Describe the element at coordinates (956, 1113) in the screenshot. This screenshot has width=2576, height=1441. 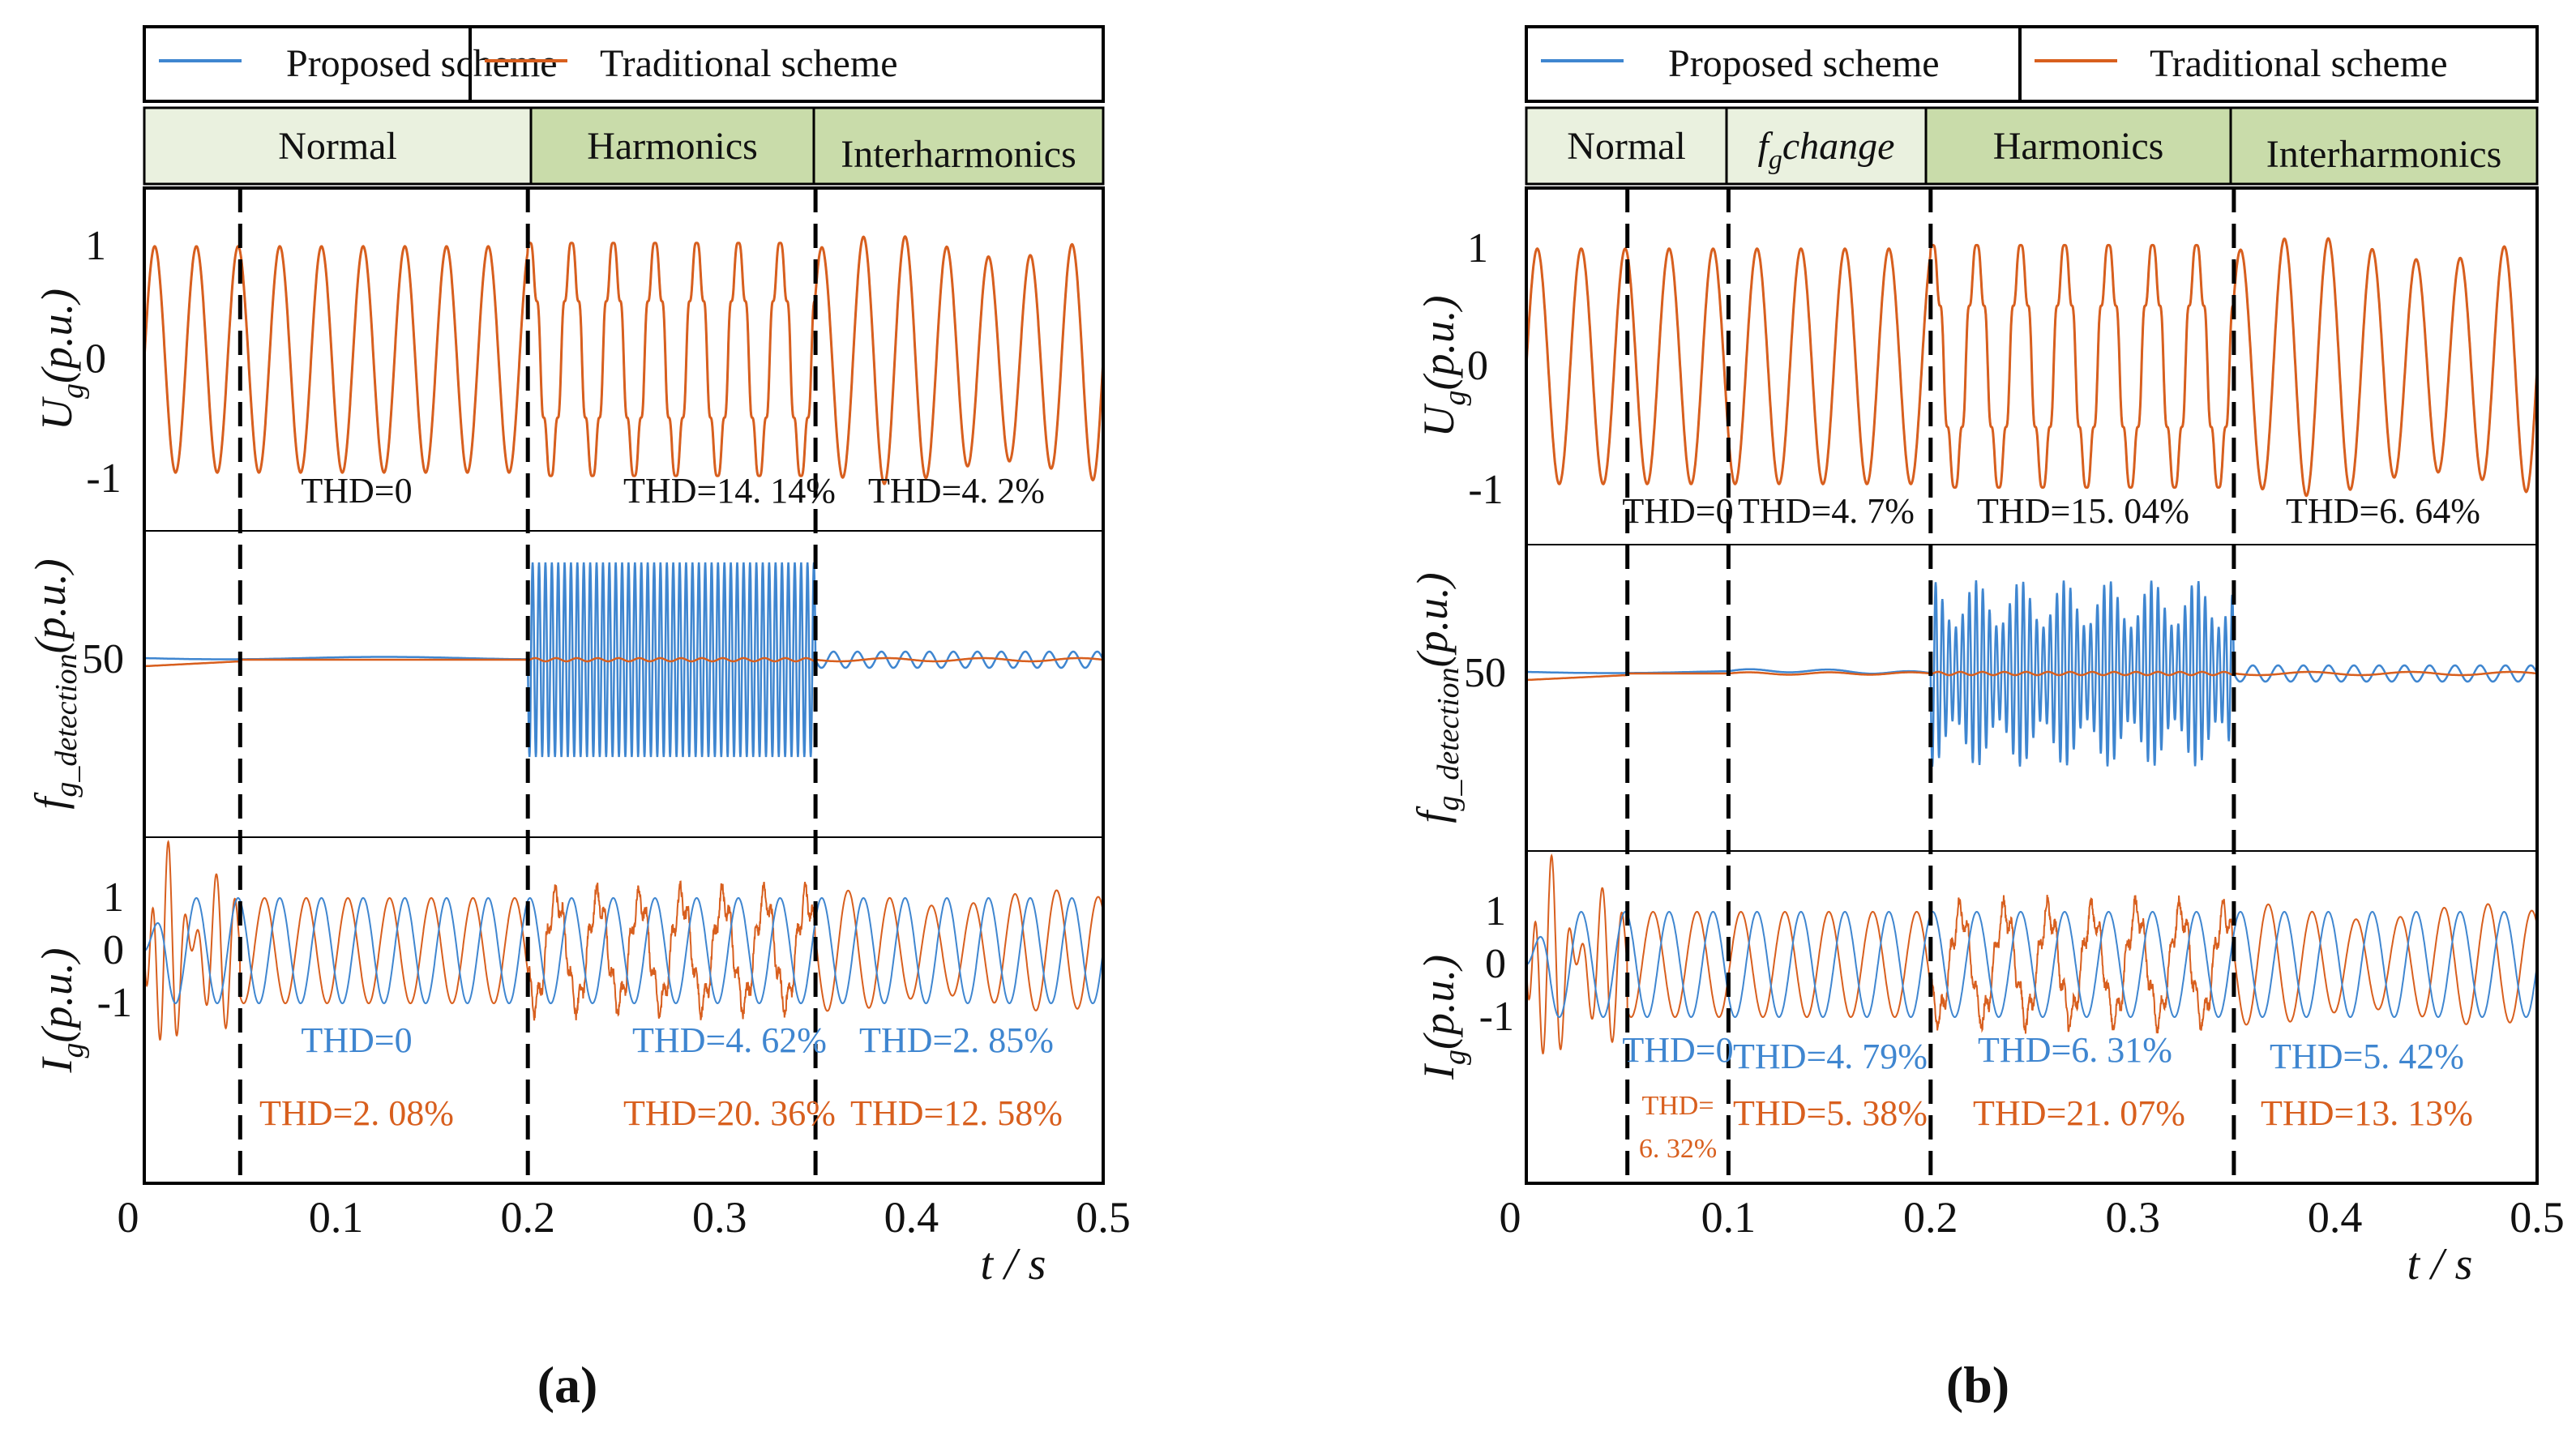
I see `thd-label: THD=12. 58%` at that location.